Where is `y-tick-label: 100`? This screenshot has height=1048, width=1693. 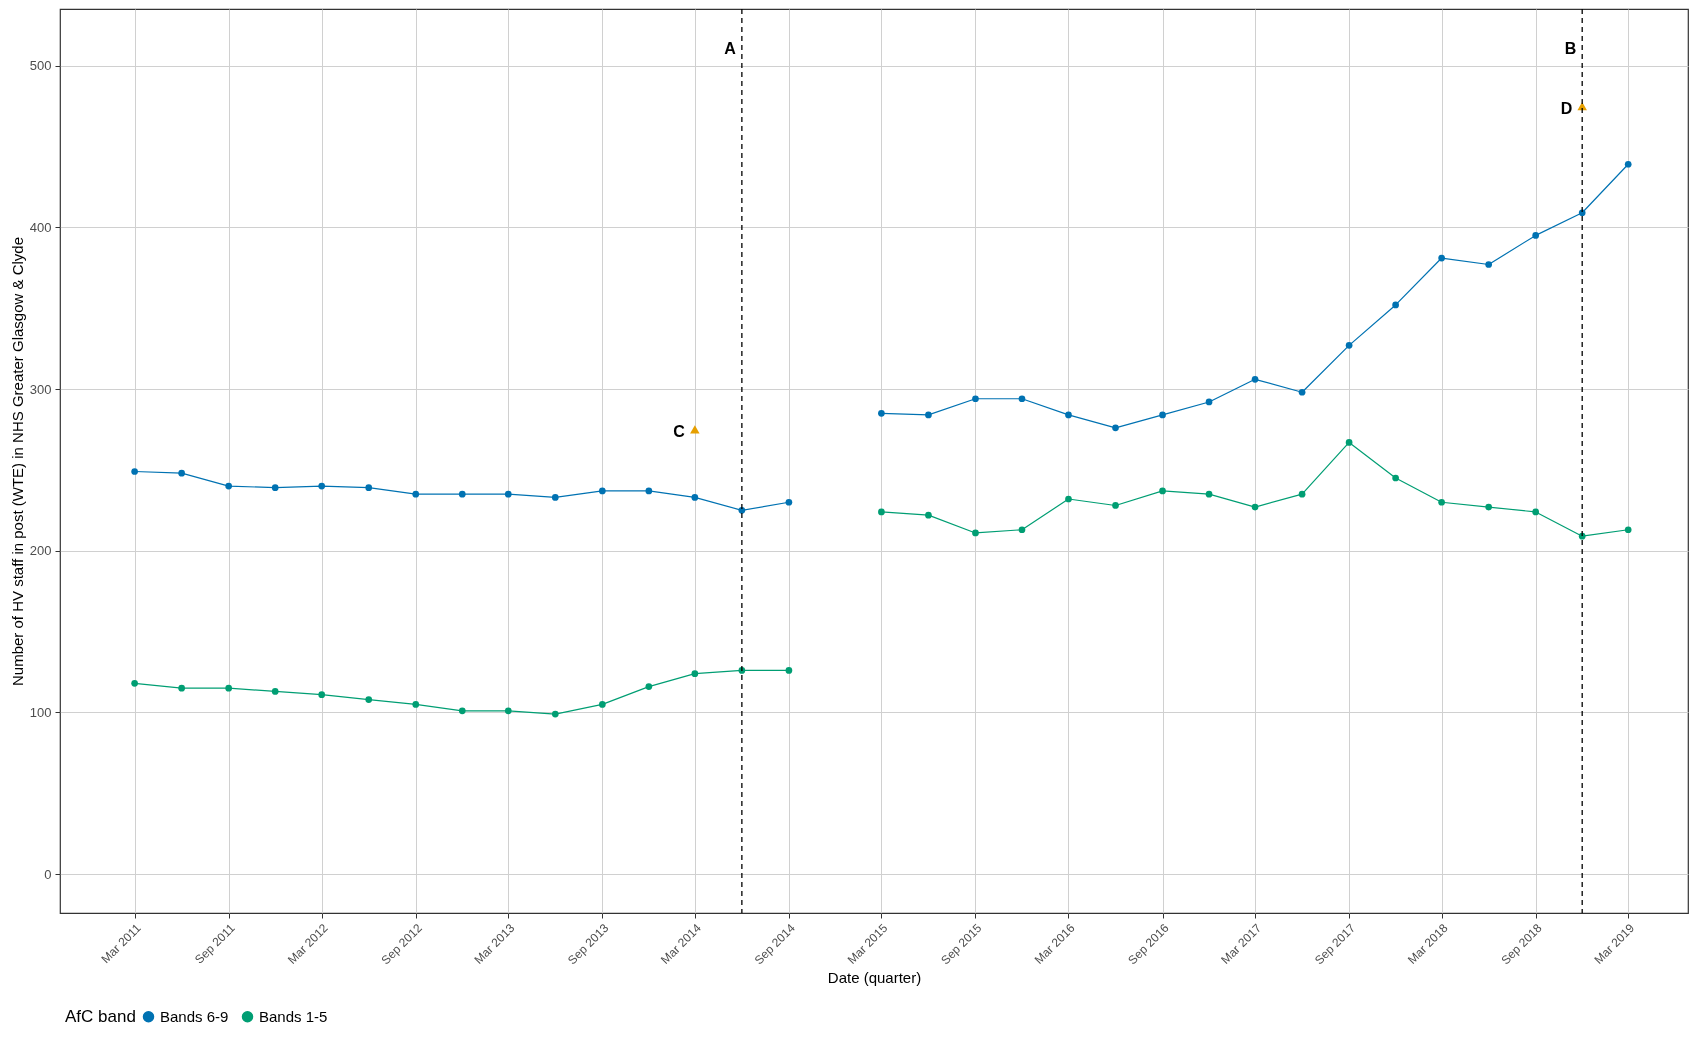 y-tick-label: 100 is located at coordinates (40, 712).